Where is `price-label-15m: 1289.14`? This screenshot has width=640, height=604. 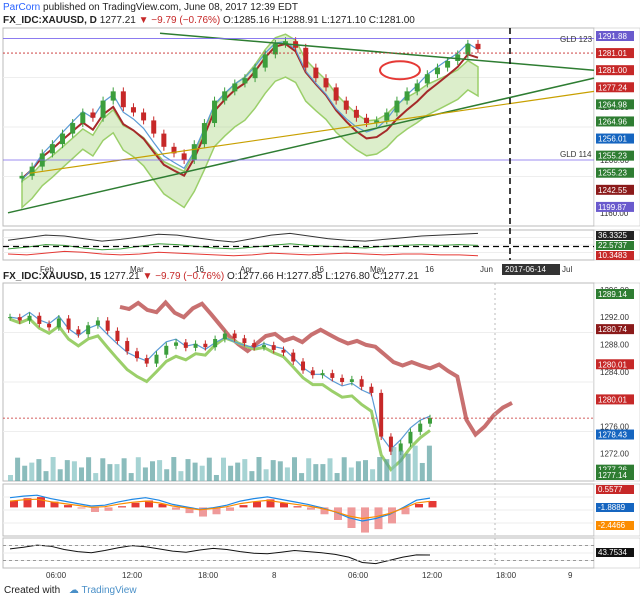
price-label-15m: 1289.14 is located at coordinates (612, 294).